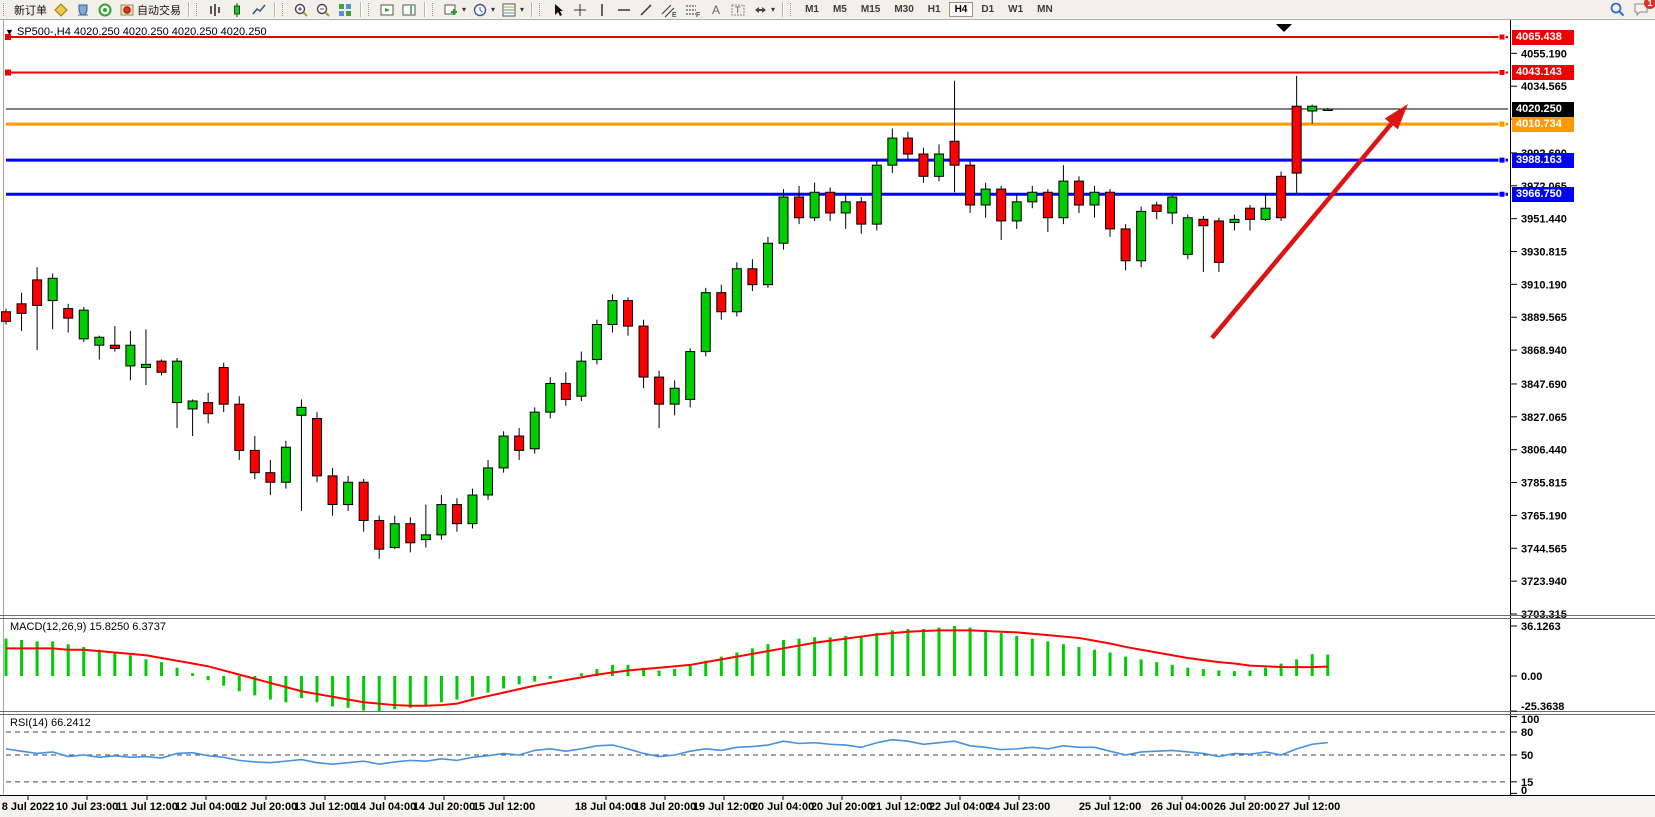 The image size is (1655, 817). Describe the element at coordinates (409, 9) in the screenshot. I see `chart-shift-icon` at that location.